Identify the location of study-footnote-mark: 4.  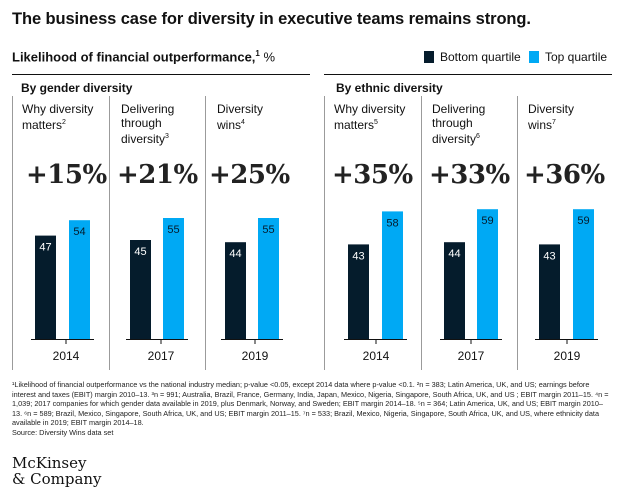
(243, 122).